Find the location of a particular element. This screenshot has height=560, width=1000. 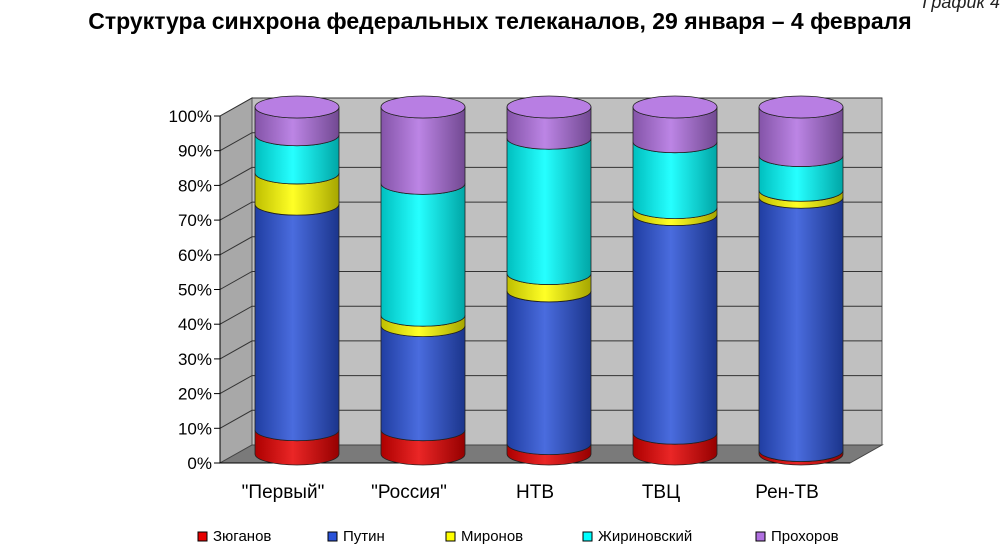

y-tick-label: 70% is located at coordinates (195, 220).